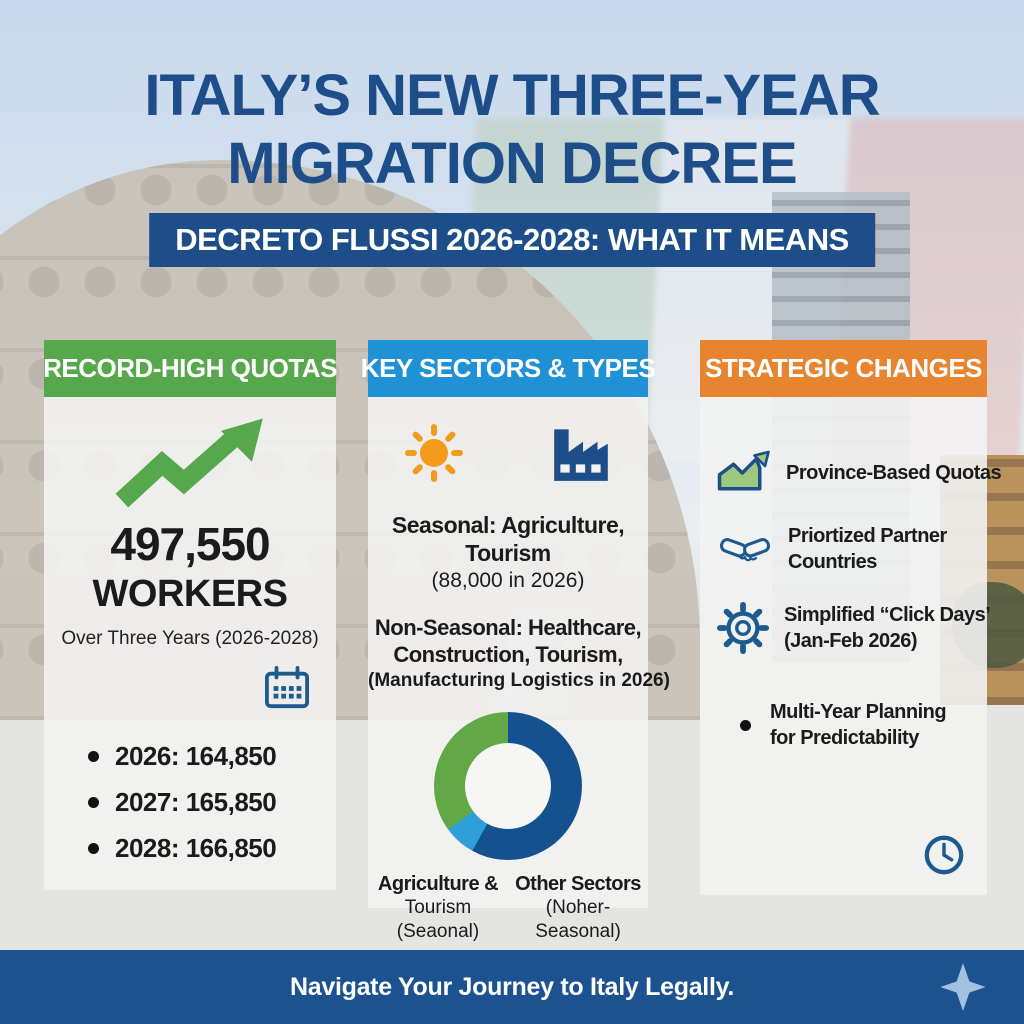 The width and height of the screenshot is (1024, 1024). Describe the element at coordinates (832, 562) in the screenshot. I see `change-text-line2: Countries` at that location.